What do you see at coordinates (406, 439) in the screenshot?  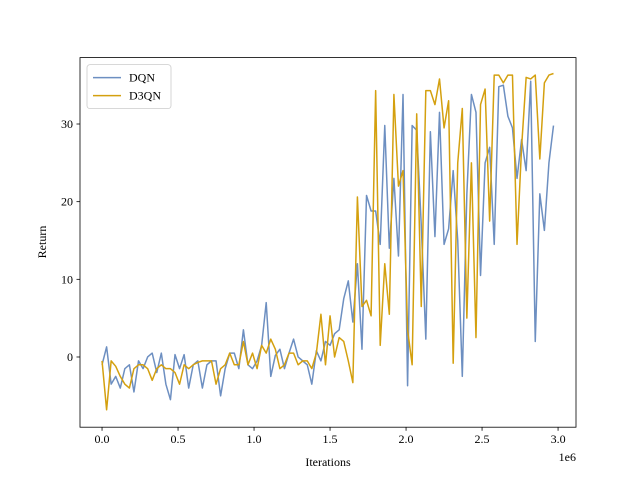 I see `x-tick-label: 2.0` at bounding box center [406, 439].